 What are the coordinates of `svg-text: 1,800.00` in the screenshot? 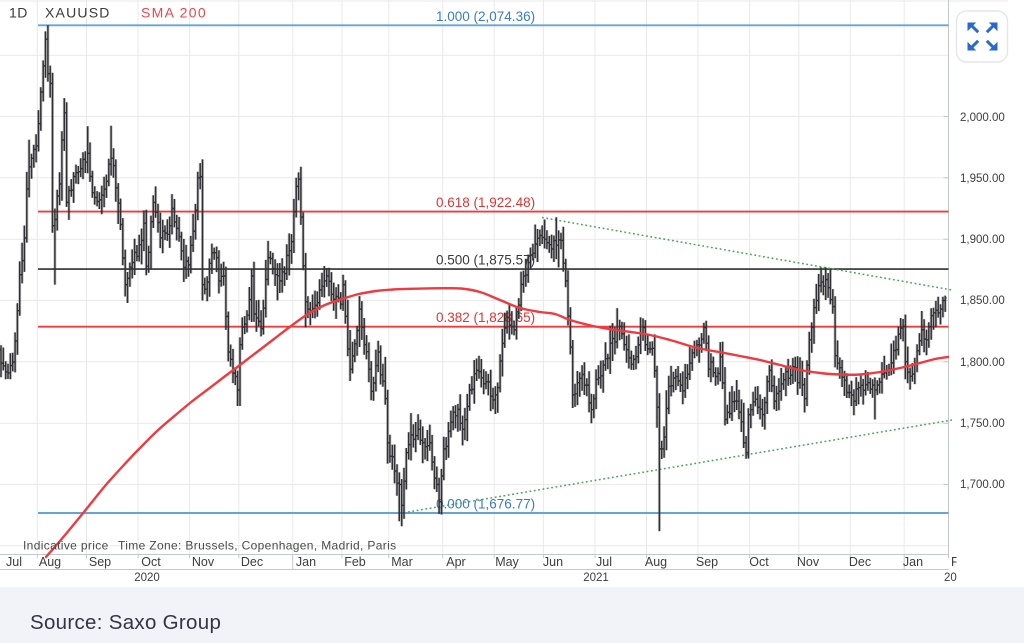 It's located at (982, 363).